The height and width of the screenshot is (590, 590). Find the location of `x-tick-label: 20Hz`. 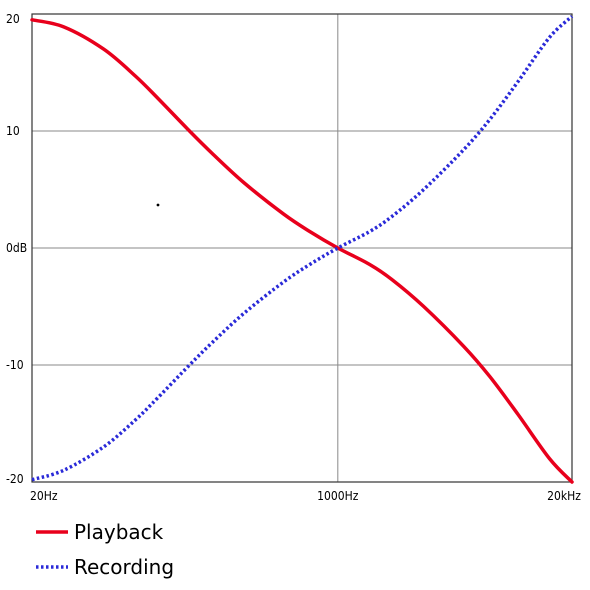

x-tick-label: 20Hz is located at coordinates (44, 496).